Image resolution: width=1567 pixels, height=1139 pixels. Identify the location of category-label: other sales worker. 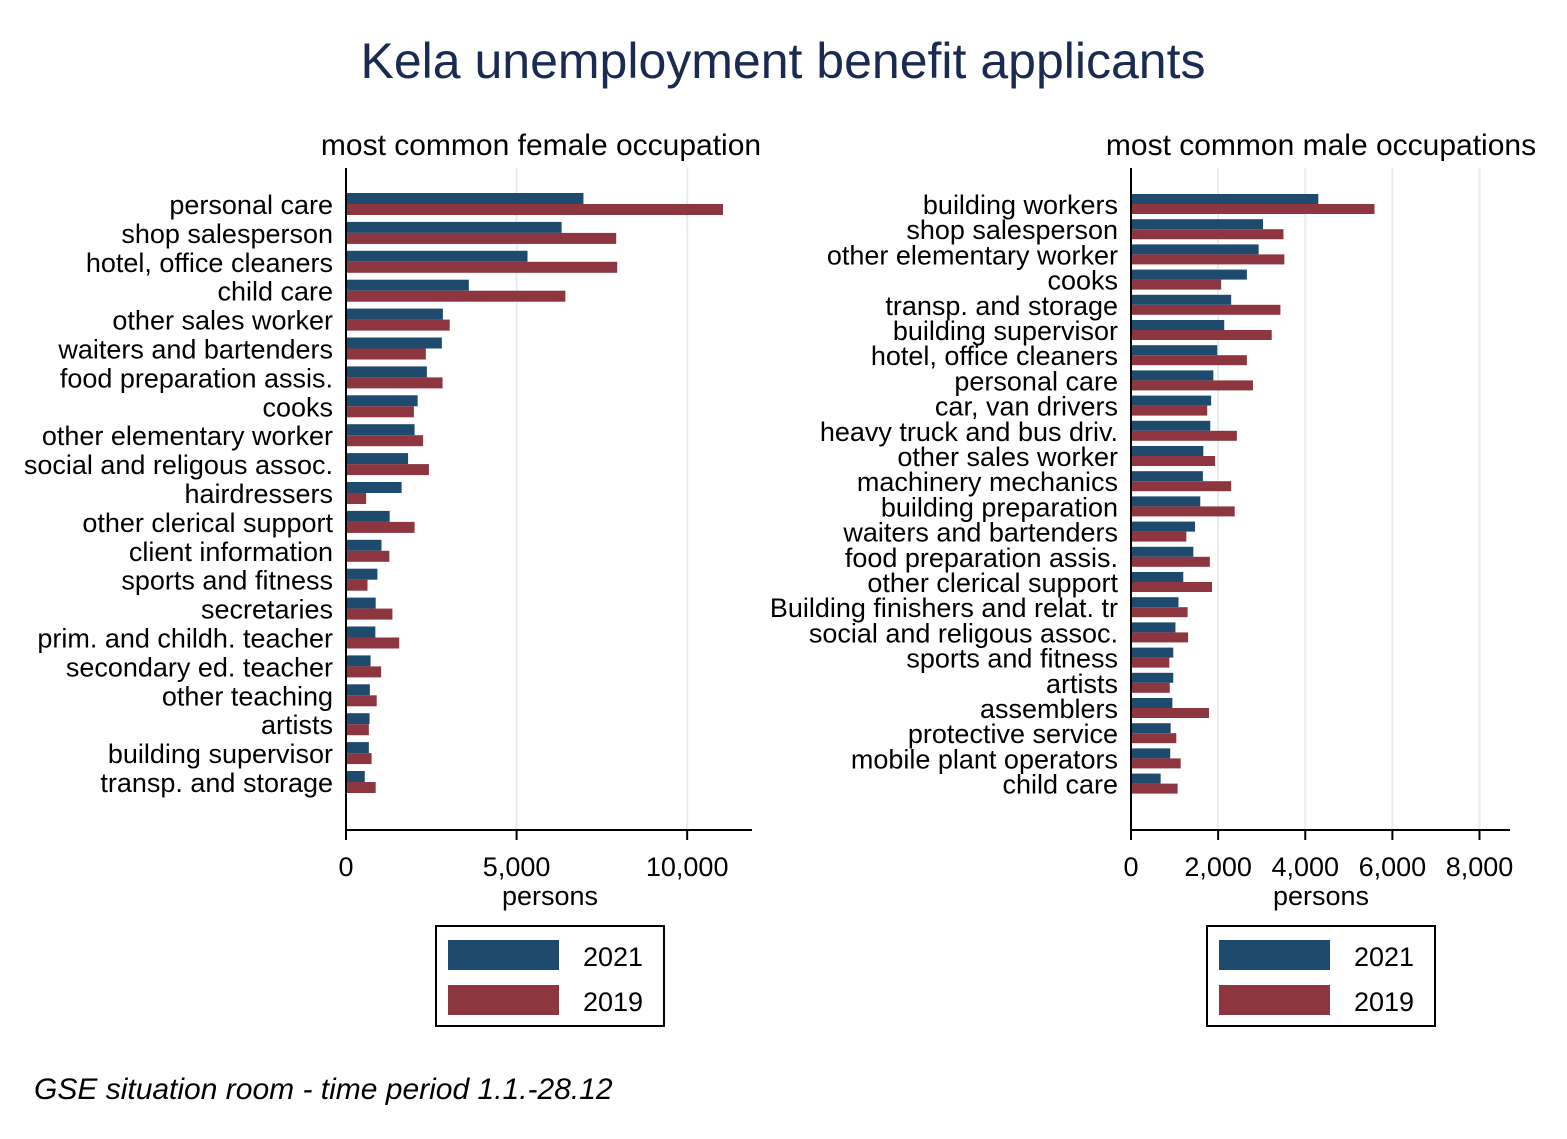
(1007, 457).